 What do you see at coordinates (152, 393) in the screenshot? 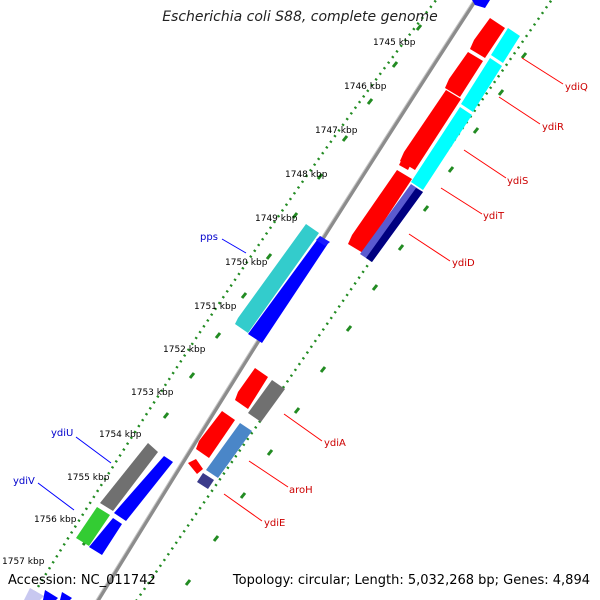
I see `tick-label: 1753 kbp` at bounding box center [152, 393].